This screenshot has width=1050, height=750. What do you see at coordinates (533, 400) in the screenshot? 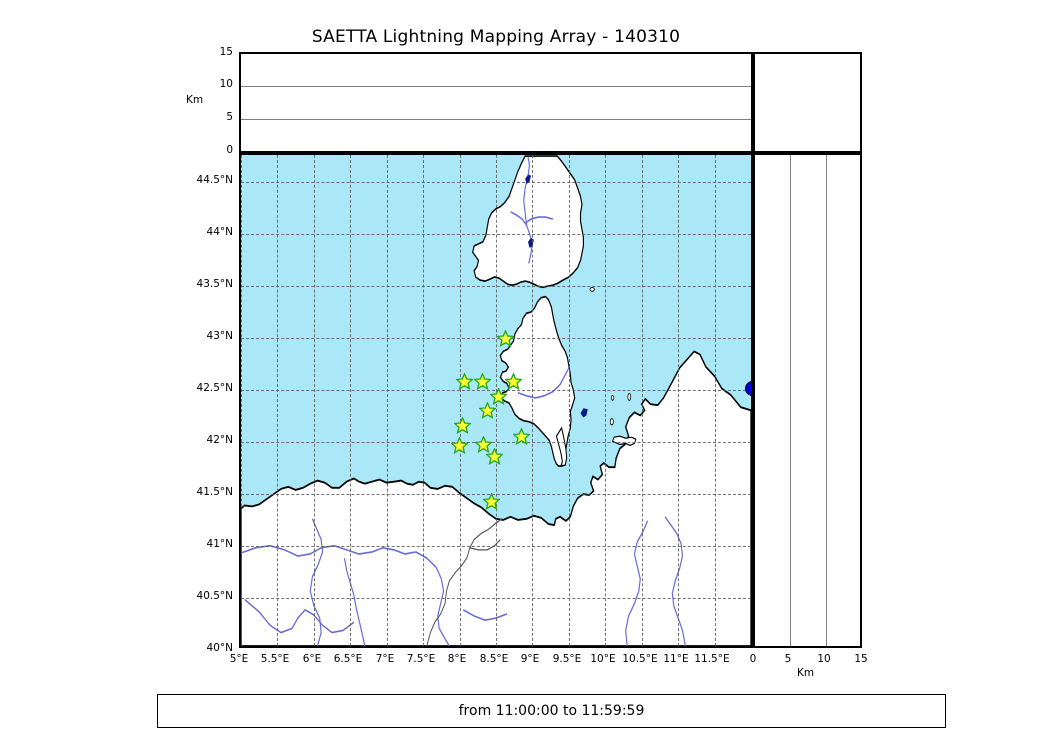
I see `map-gridline-9E` at bounding box center [533, 400].